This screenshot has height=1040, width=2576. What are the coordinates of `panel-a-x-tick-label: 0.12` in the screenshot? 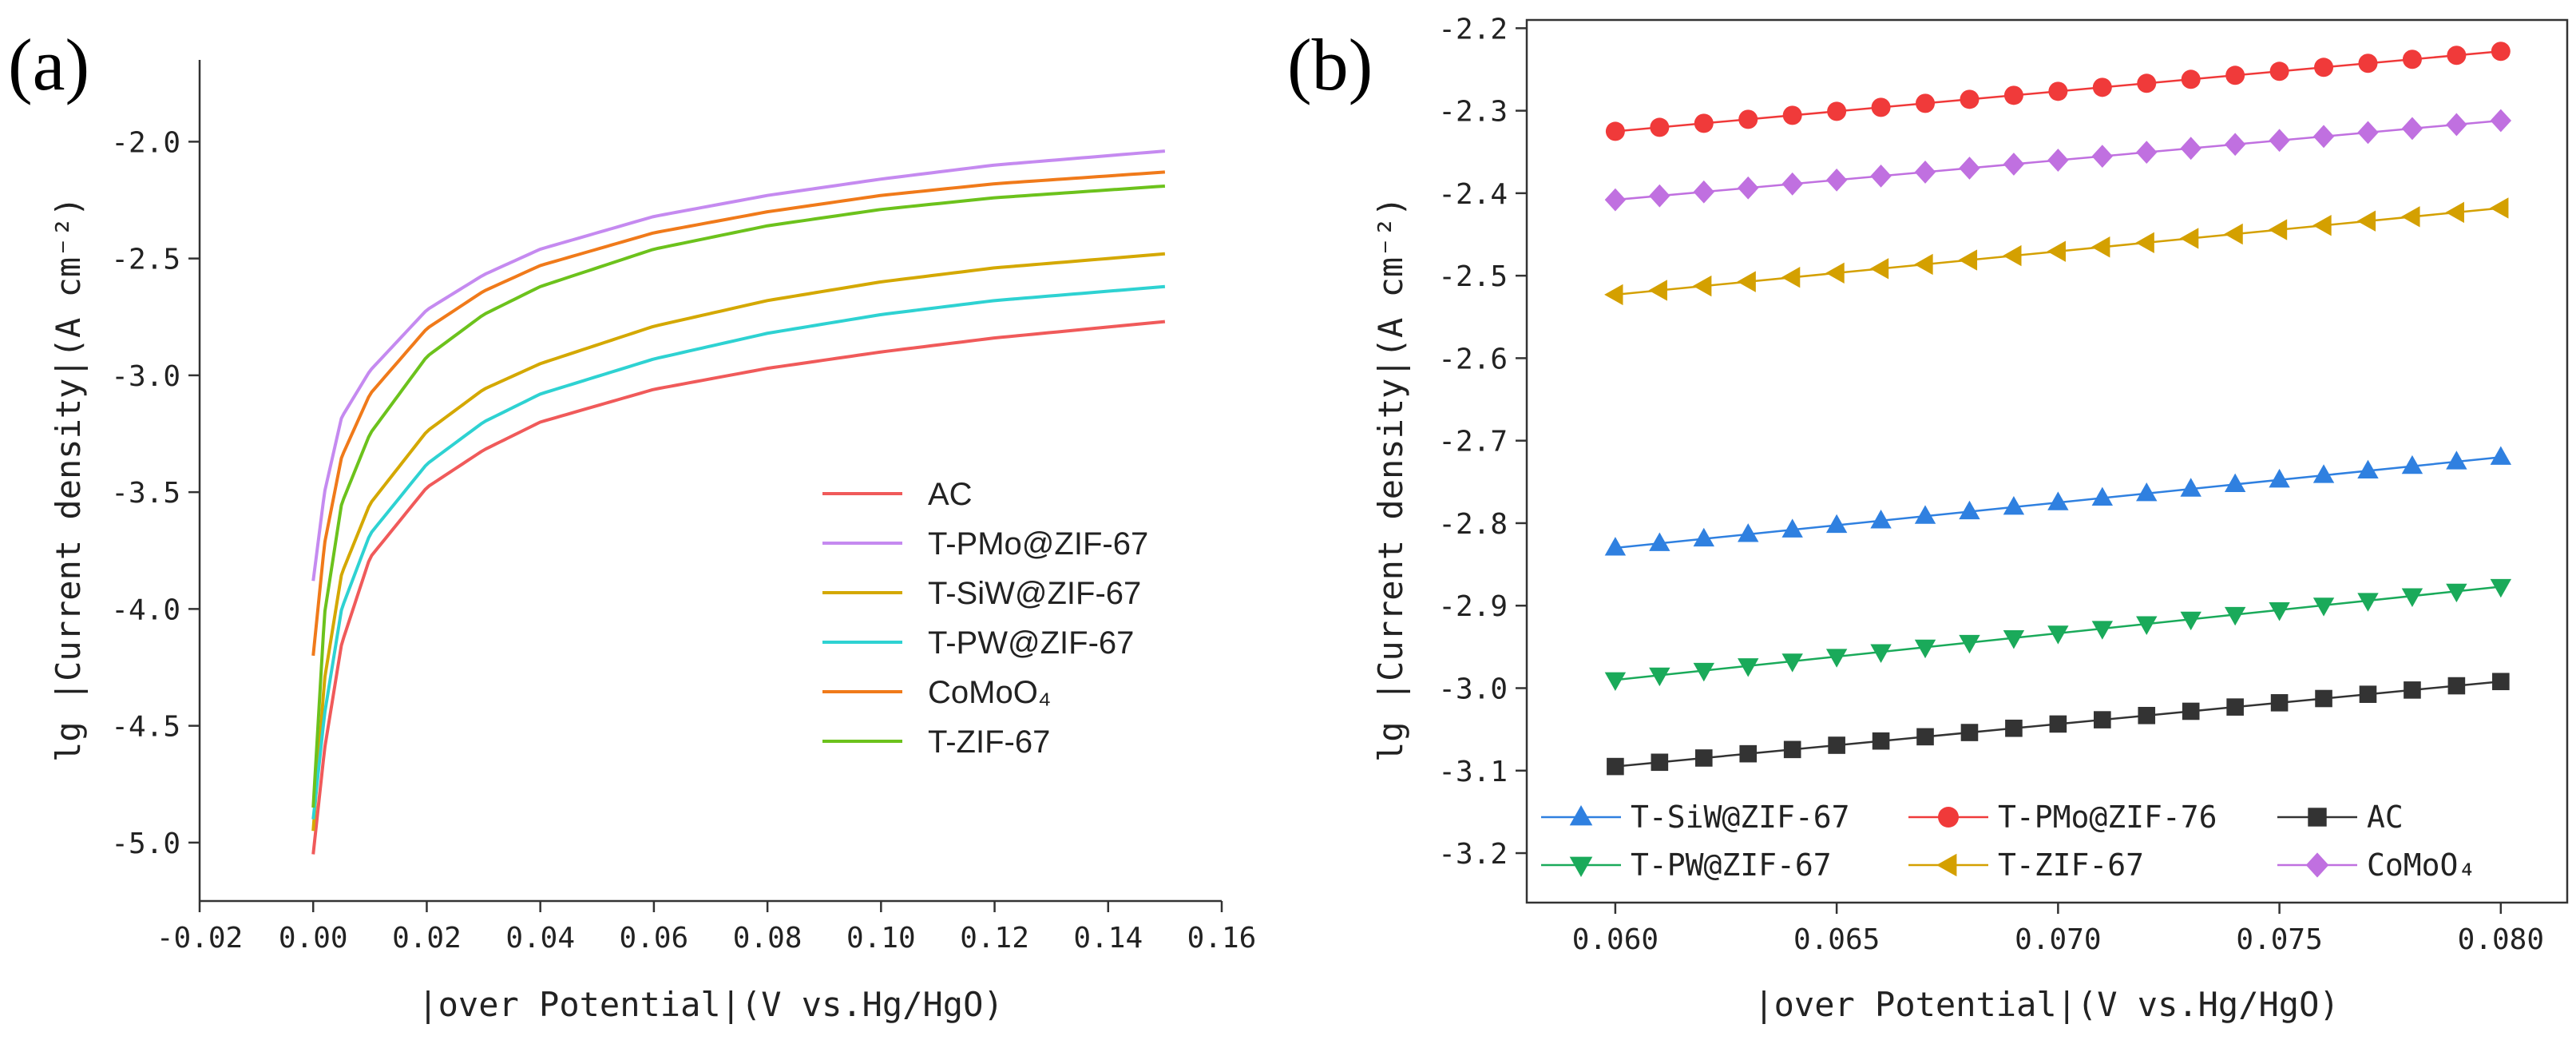 It's located at (995, 938).